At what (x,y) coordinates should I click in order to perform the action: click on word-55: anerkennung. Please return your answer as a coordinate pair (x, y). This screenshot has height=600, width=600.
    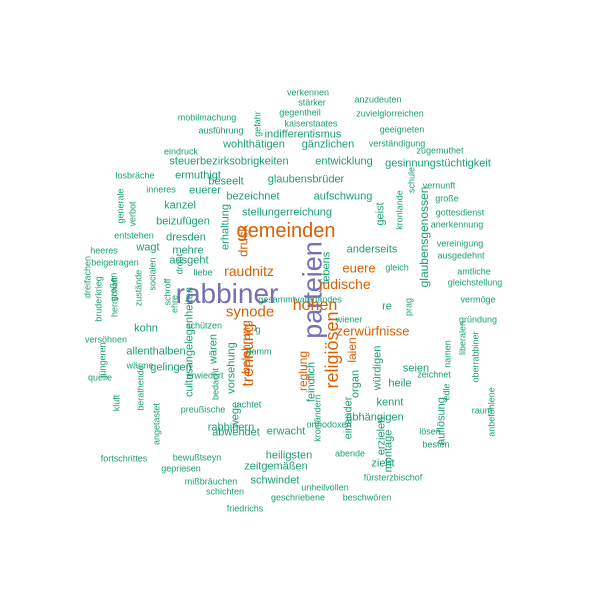
    Looking at the image, I should click on (457, 224).